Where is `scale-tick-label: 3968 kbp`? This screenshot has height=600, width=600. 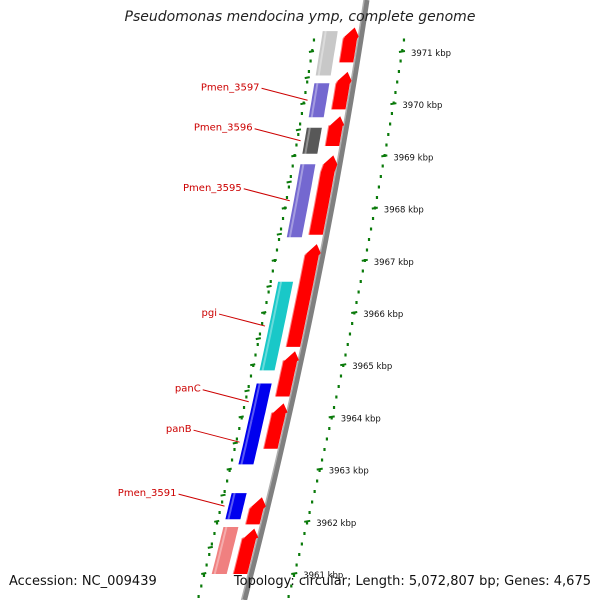 scale-tick-label: 3968 kbp is located at coordinates (404, 211).